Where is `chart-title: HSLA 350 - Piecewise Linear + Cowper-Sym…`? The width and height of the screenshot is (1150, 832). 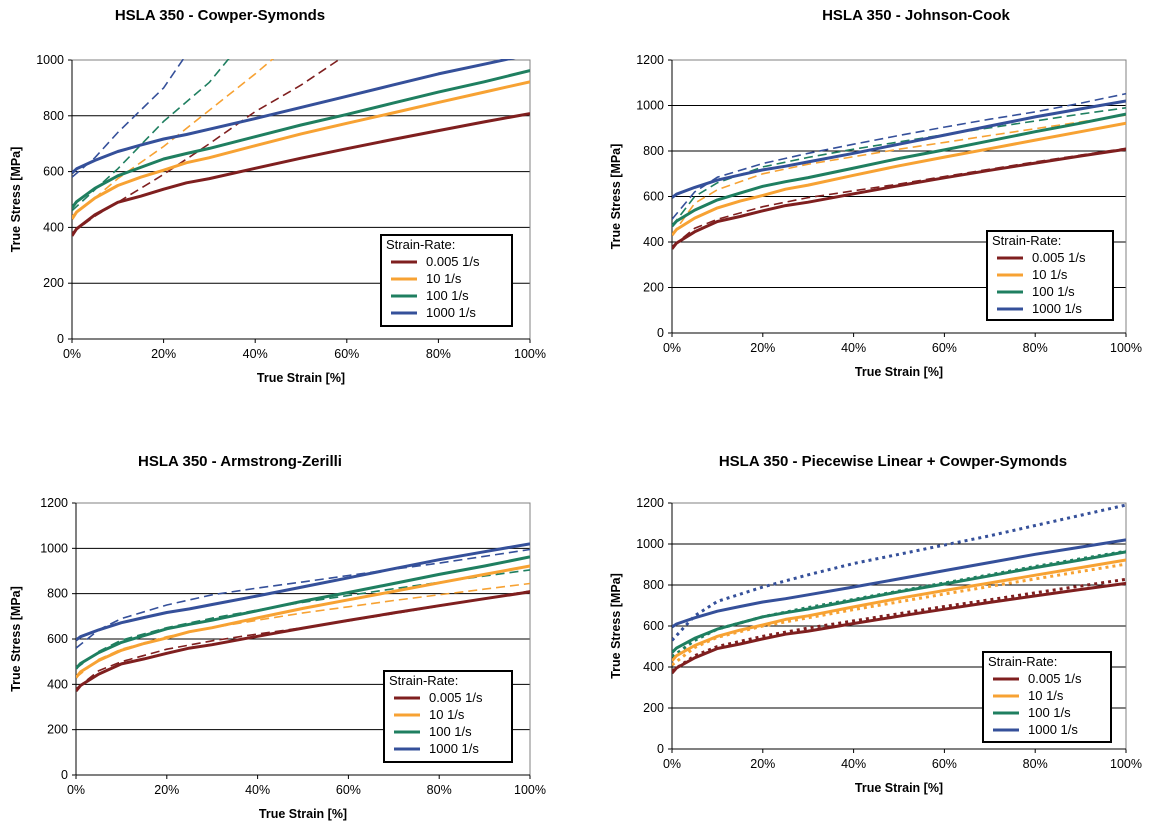 chart-title: HSLA 350 - Piecewise Linear + Cowper-Sym… is located at coordinates (893, 461).